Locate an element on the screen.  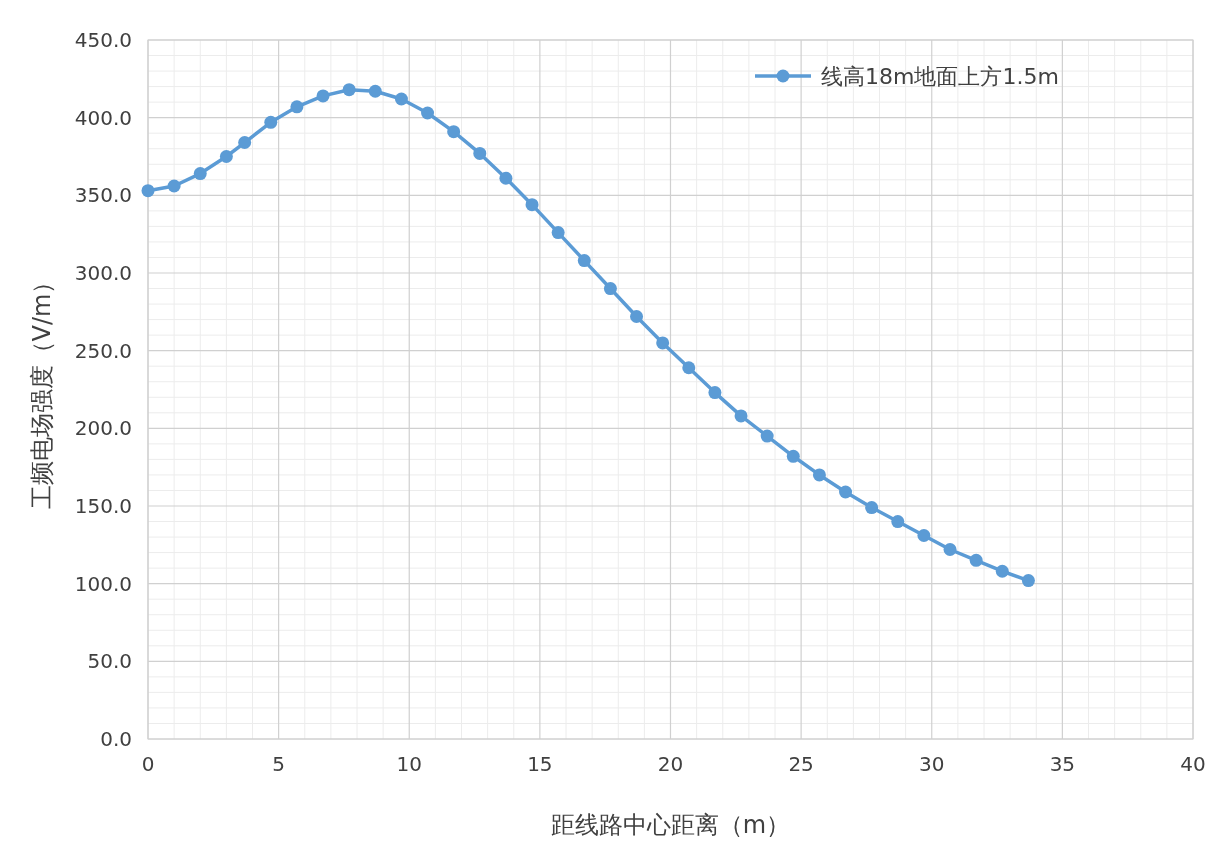
y-tick-label: 0.0 is located at coordinates (116, 739).